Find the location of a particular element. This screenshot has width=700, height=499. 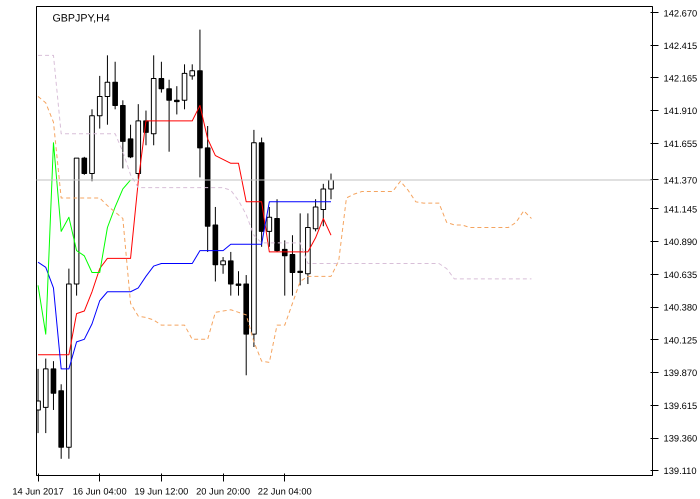

x-tick-label: 16 Jun 04:00 is located at coordinates (99, 491).